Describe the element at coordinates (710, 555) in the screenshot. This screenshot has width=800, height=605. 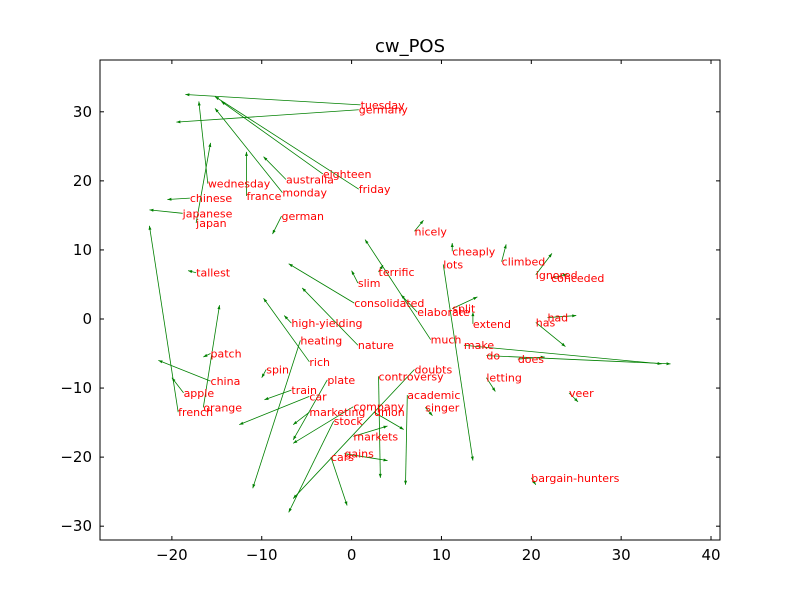
I see `x-tick-label: 40` at that location.